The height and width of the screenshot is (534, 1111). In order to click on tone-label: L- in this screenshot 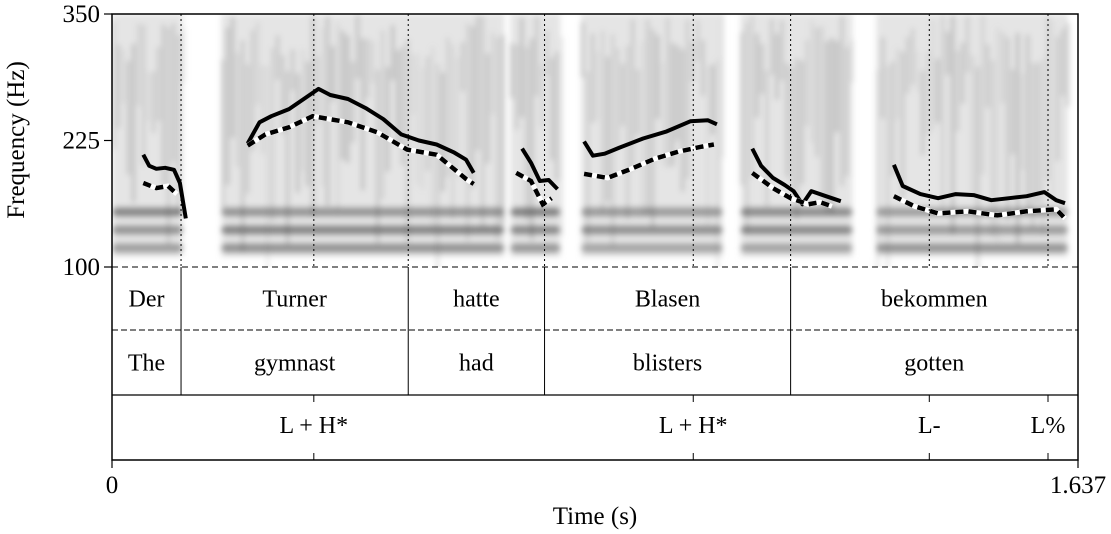, I will do `click(929, 426)`.